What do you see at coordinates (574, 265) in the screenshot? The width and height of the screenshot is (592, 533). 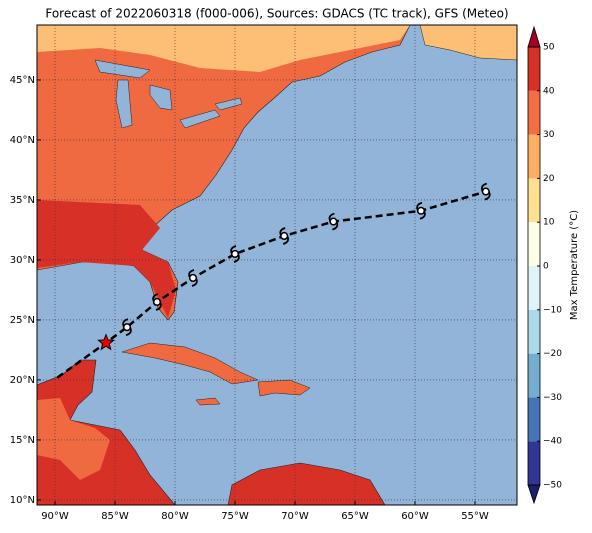 I see `colorbar-label: Max Temperature (°C)` at bounding box center [574, 265].